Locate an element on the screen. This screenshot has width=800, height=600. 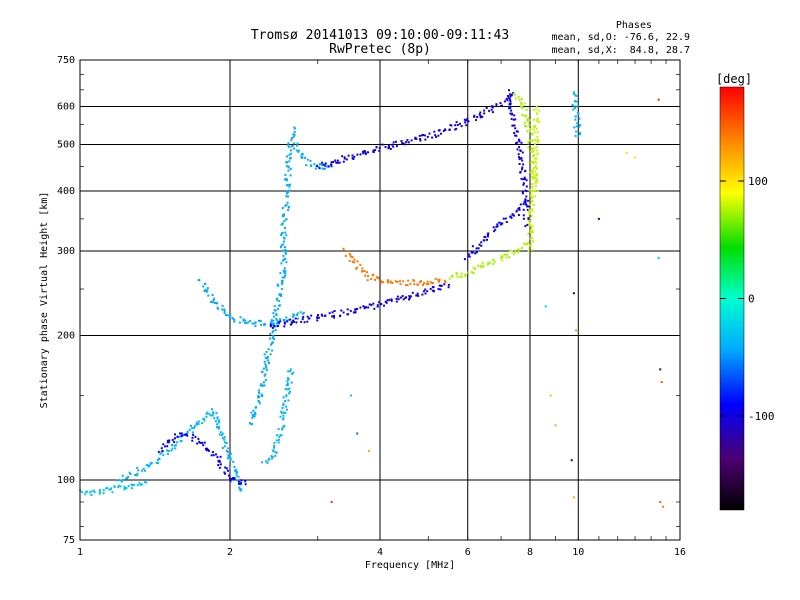
x-tick-label: 8 is located at coordinates (530, 552).